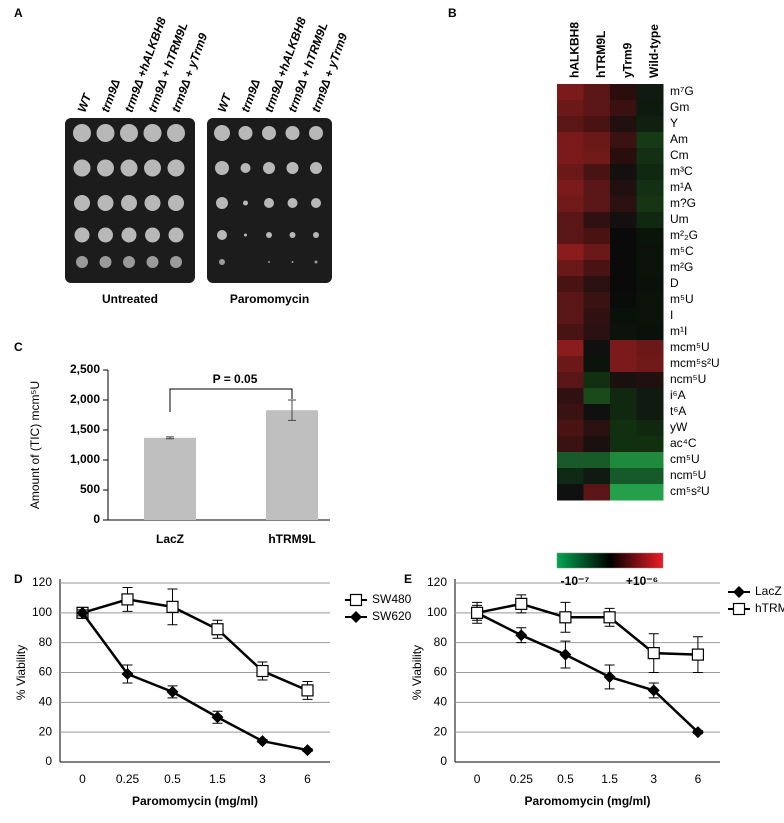 This screenshot has width=784, height=823. I want to click on row-label: m⁵U, so click(682, 299).